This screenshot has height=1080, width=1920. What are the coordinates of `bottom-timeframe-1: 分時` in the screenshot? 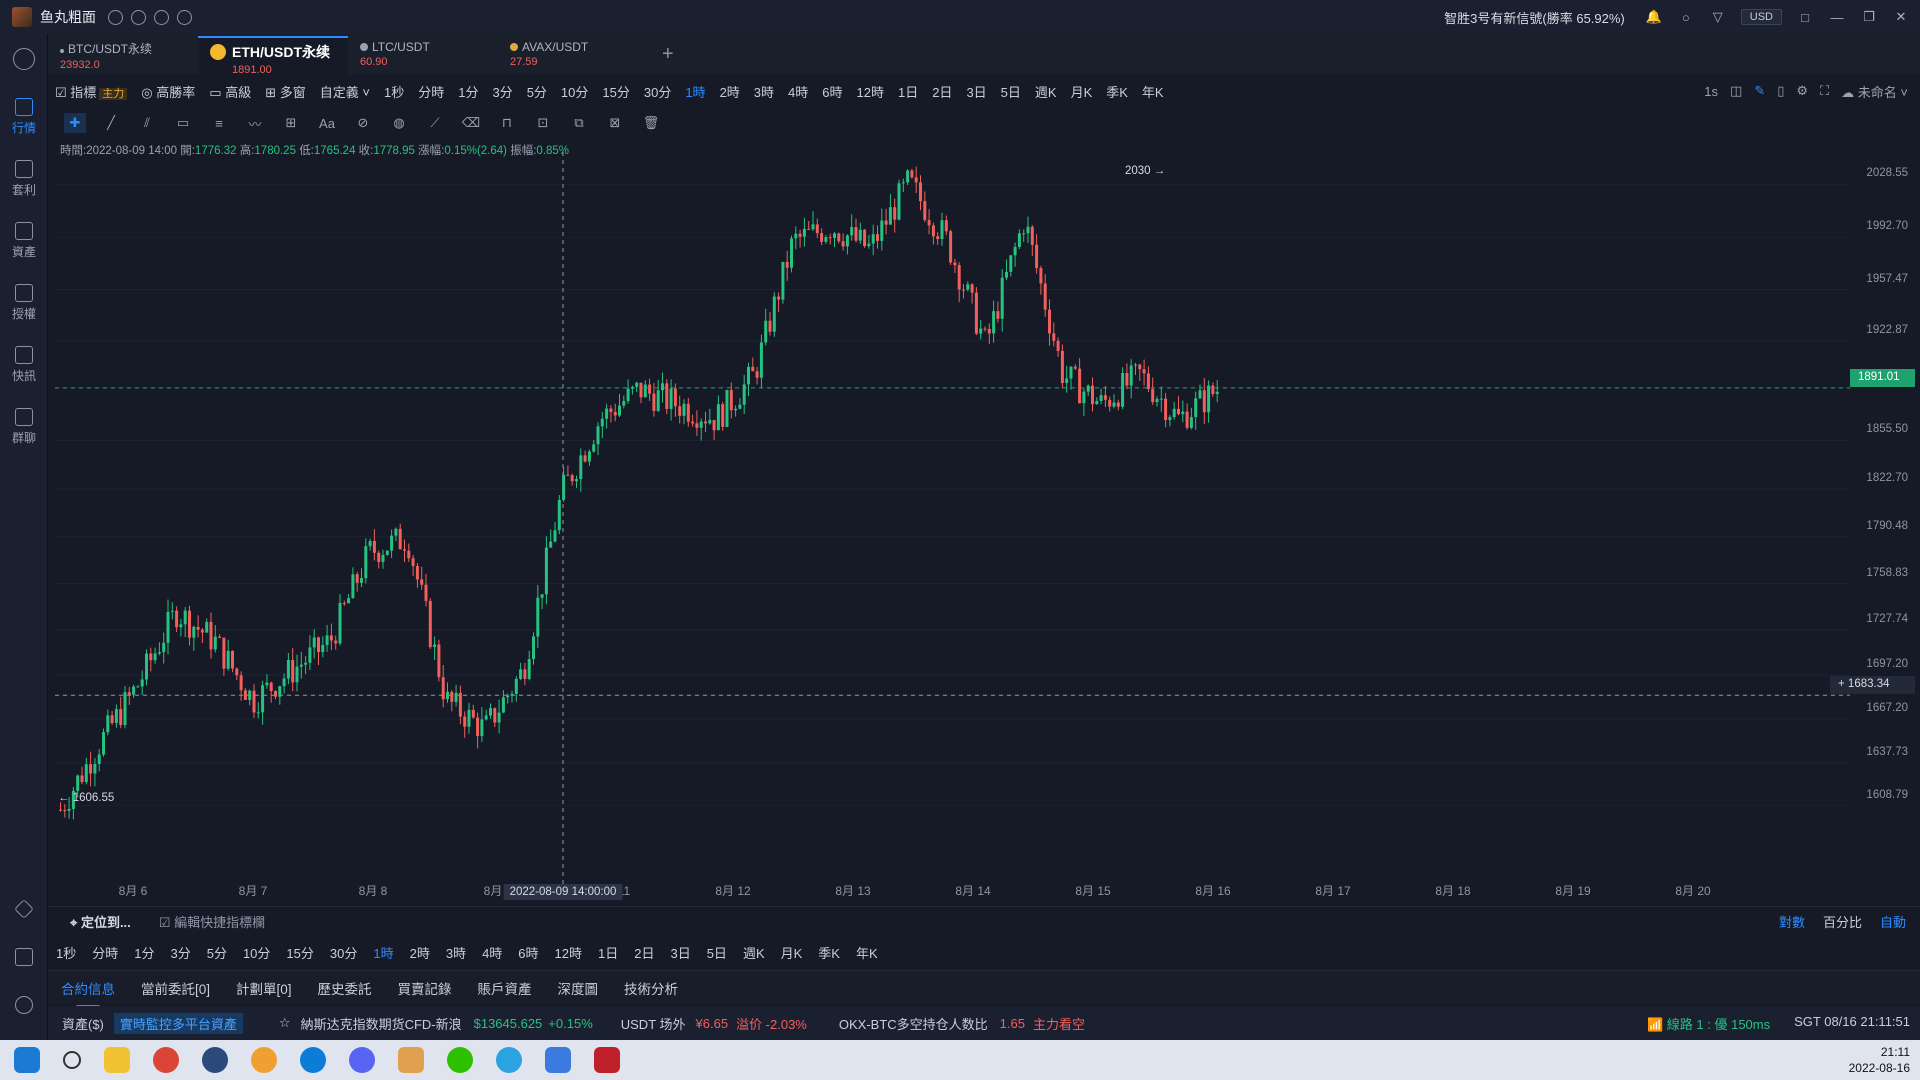 It's located at (105, 953).